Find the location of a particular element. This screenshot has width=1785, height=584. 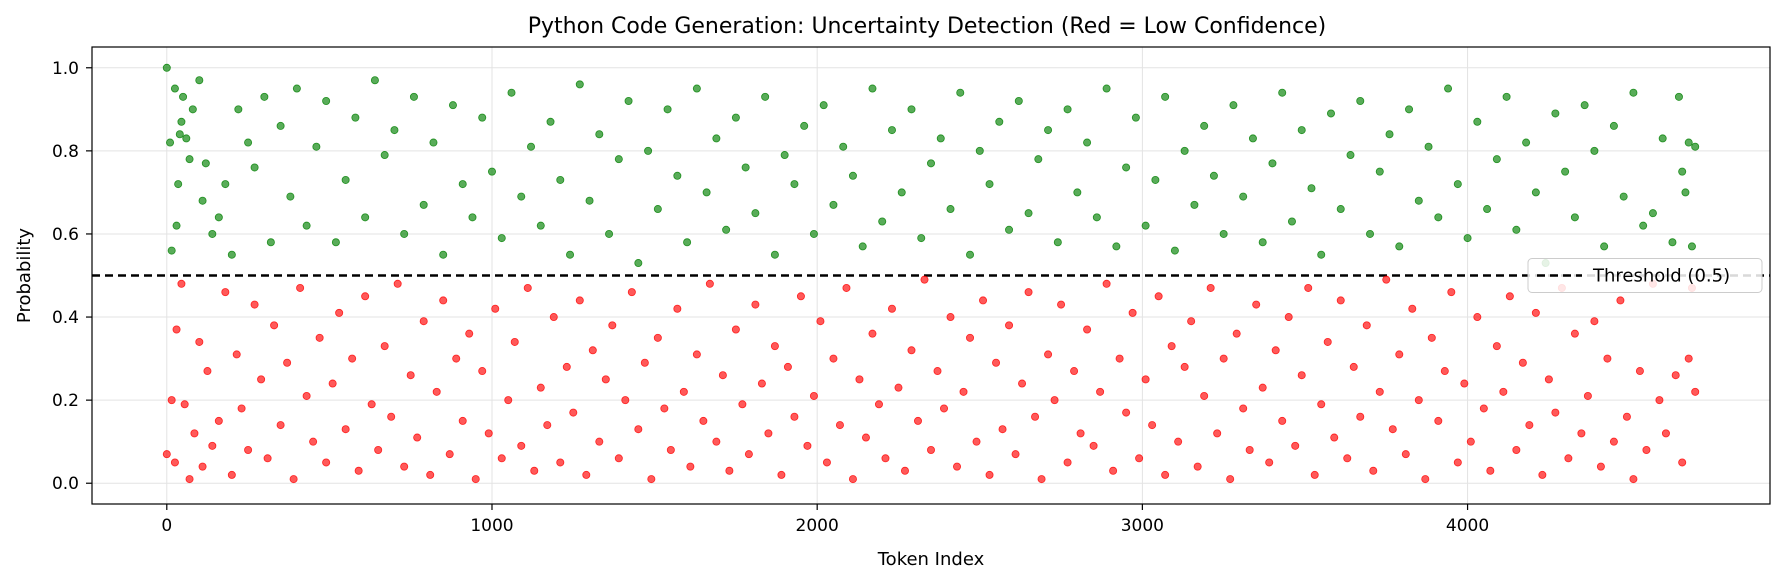

x-tick-label: 3000 is located at coordinates (1142, 526).